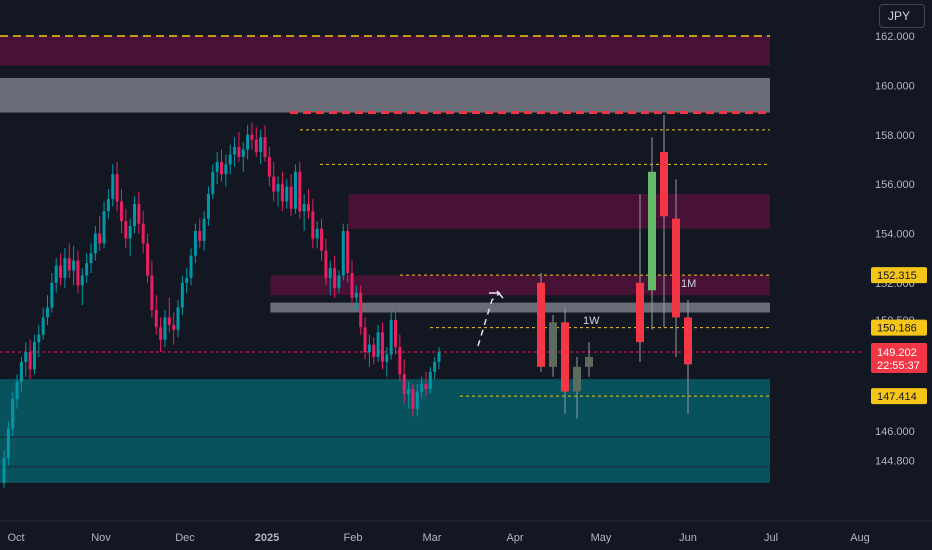  I want to click on time-tick-label: Nov, so click(101, 538).